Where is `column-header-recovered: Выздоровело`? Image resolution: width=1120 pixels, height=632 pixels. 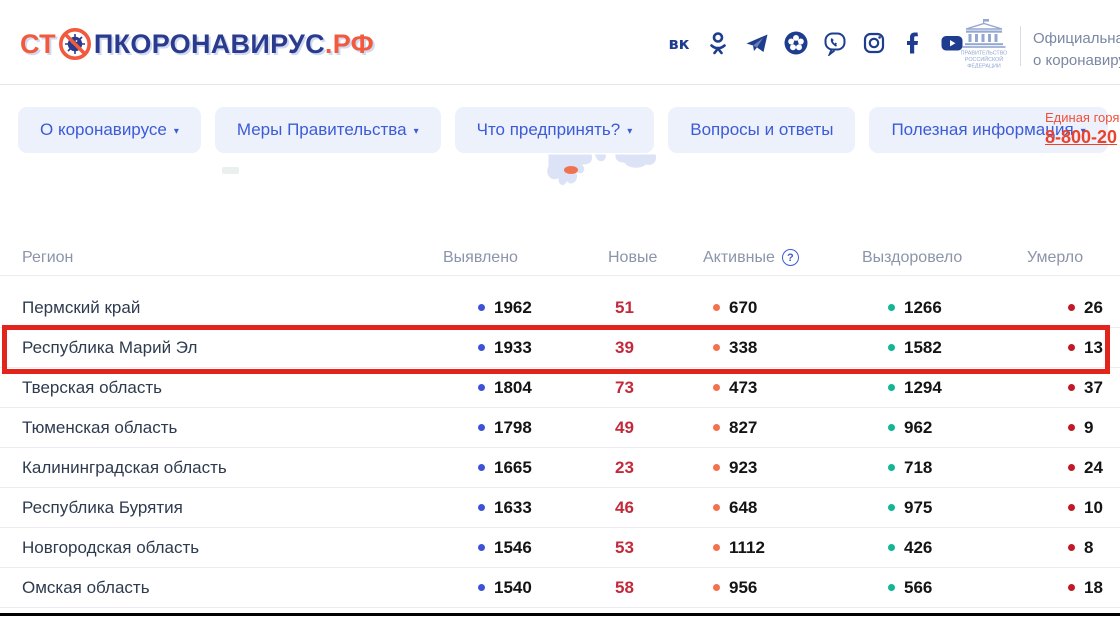 column-header-recovered: Выздоровело is located at coordinates (912, 257).